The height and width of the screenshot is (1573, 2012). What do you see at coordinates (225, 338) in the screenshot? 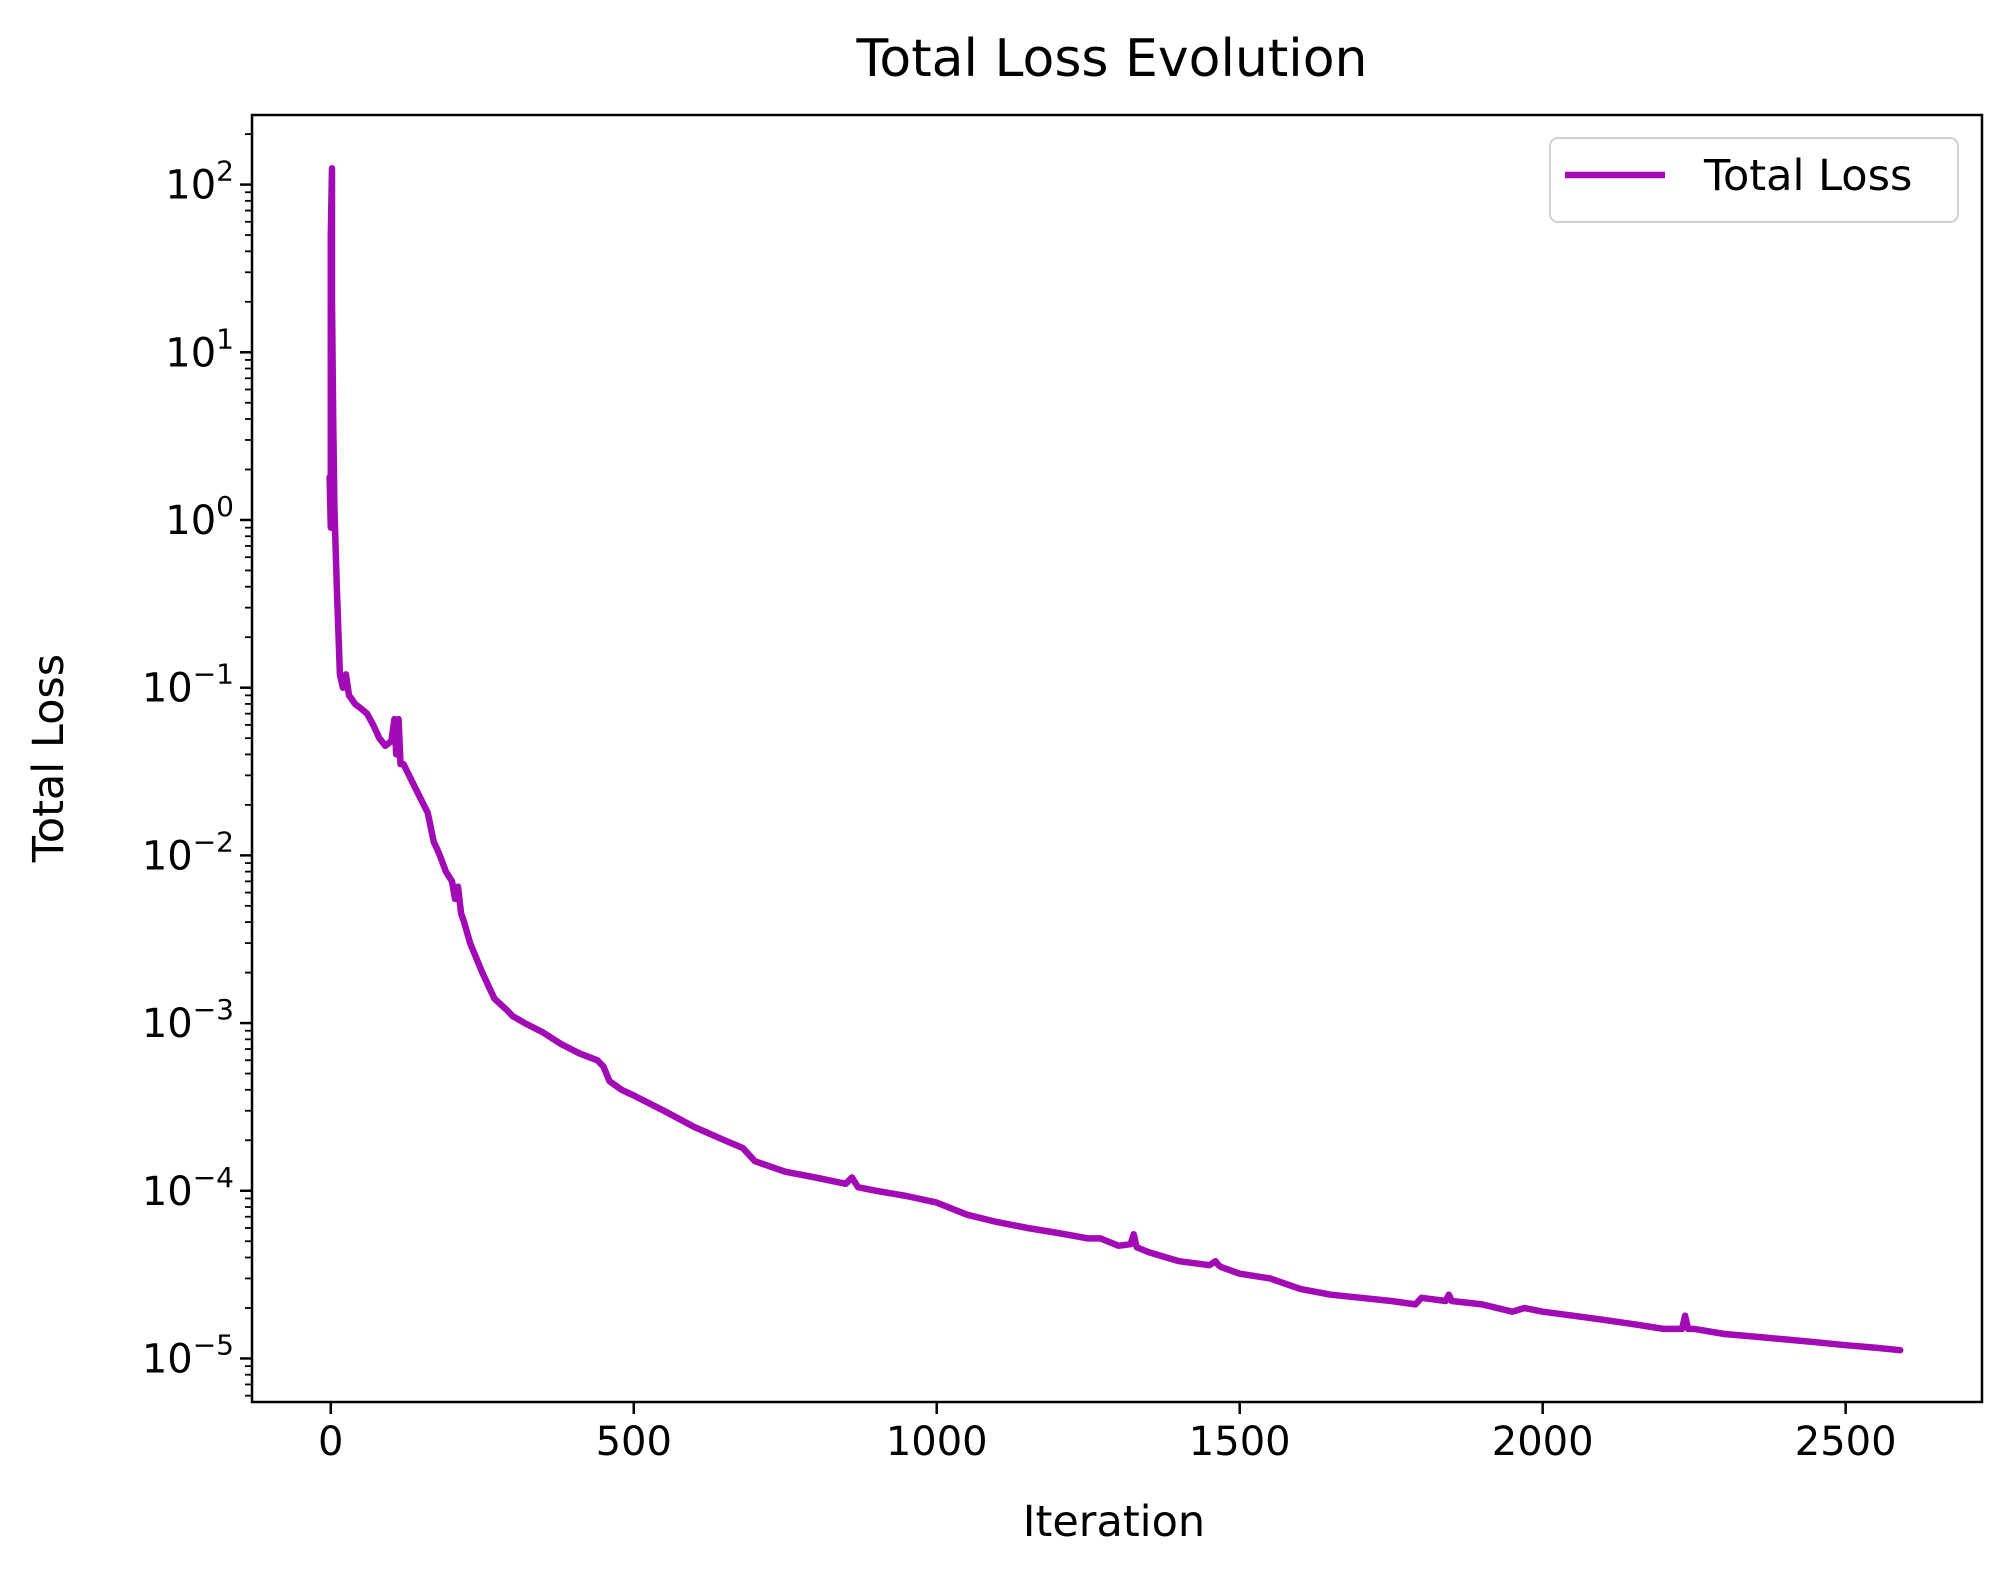
I see `y-tick-exponent: 1` at bounding box center [225, 338].